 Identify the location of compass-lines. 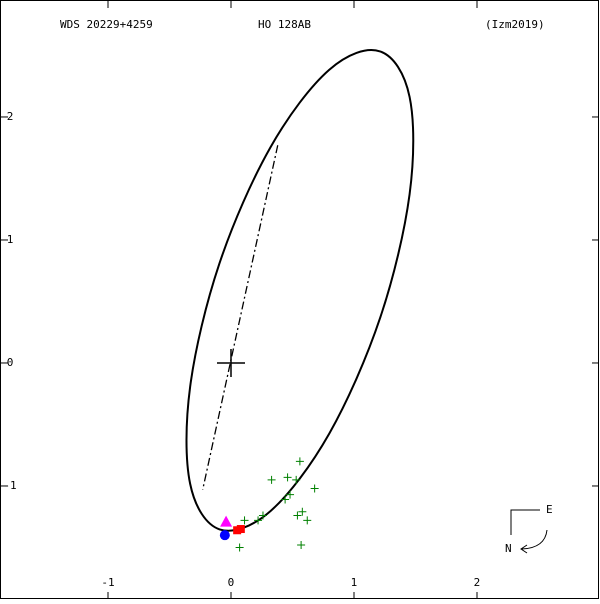
(525, 522).